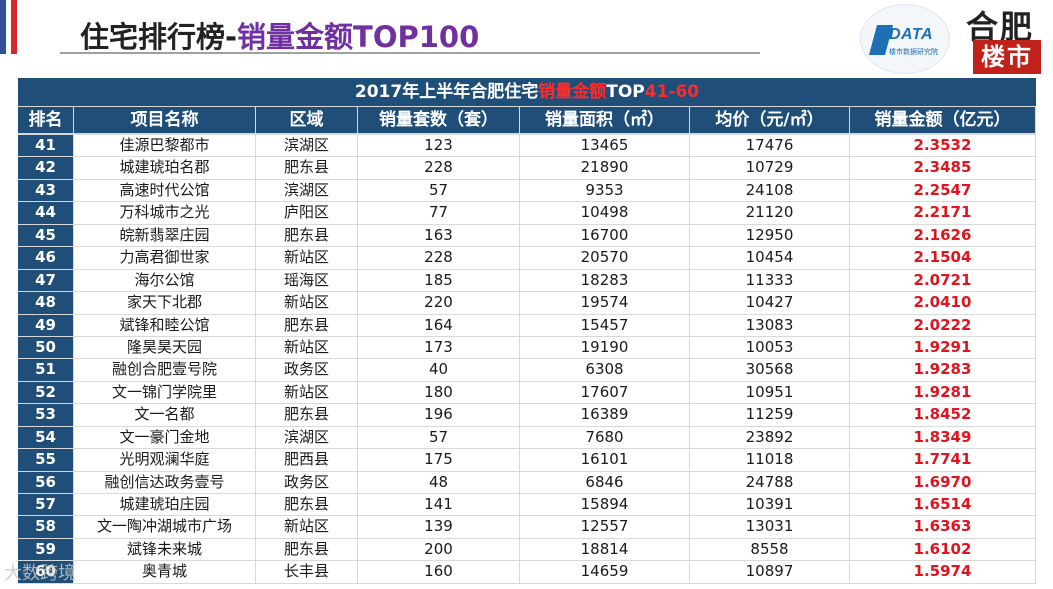  I want to click on cell-name: 海尔公馆, so click(165, 280).